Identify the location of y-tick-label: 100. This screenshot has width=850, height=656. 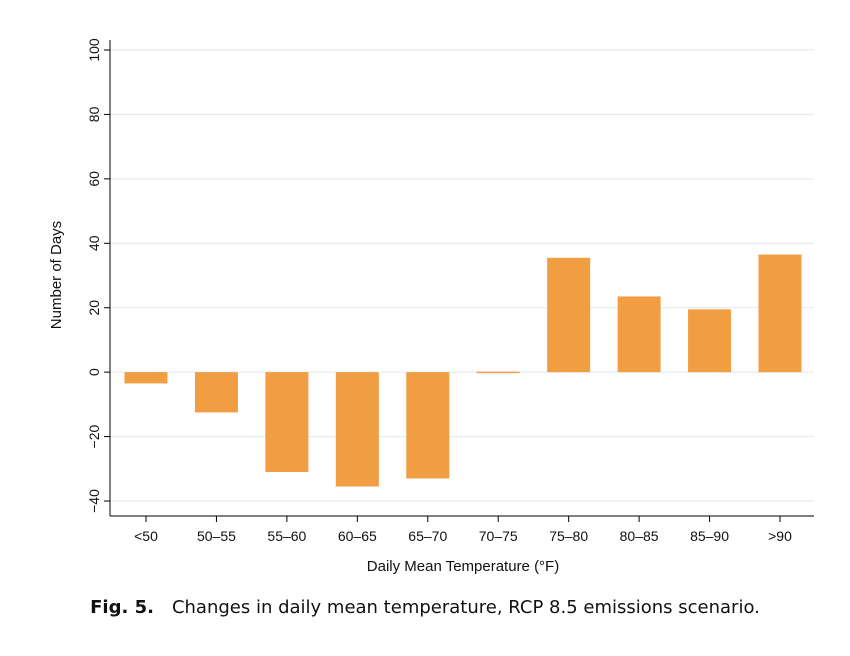
(94, 50).